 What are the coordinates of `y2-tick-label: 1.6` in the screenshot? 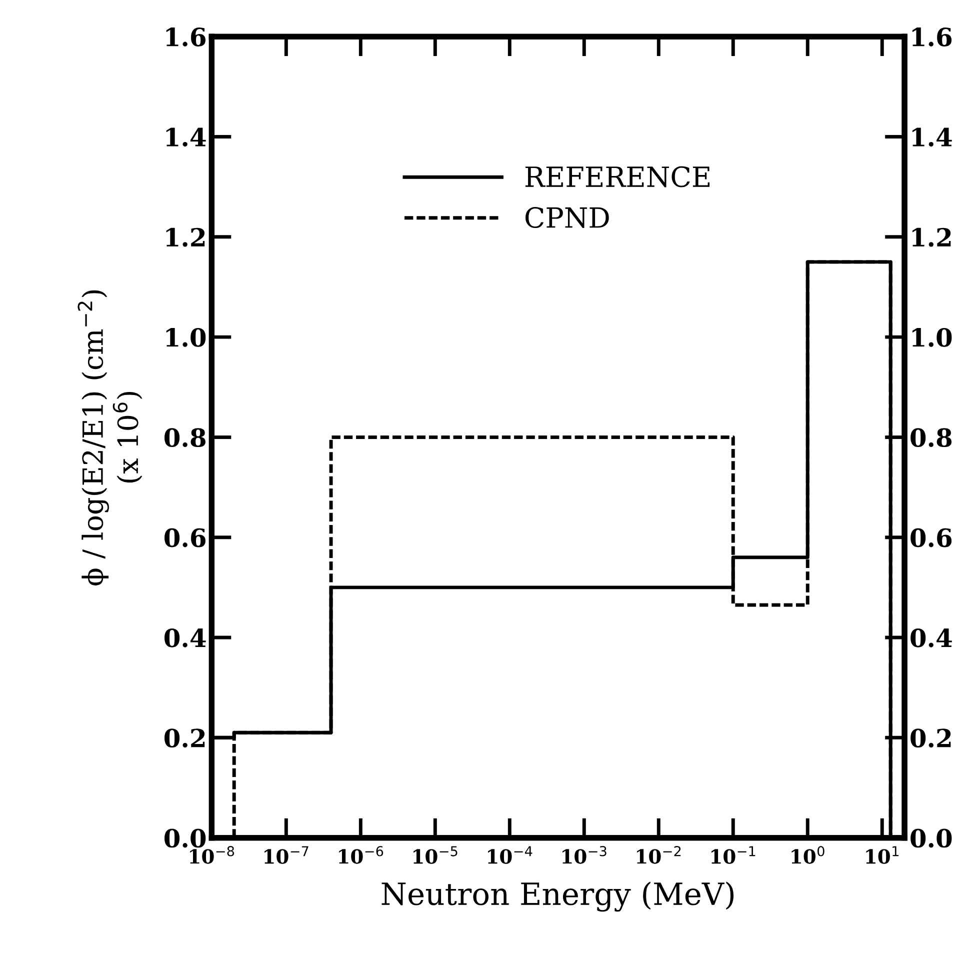 It's located at (932, 37).